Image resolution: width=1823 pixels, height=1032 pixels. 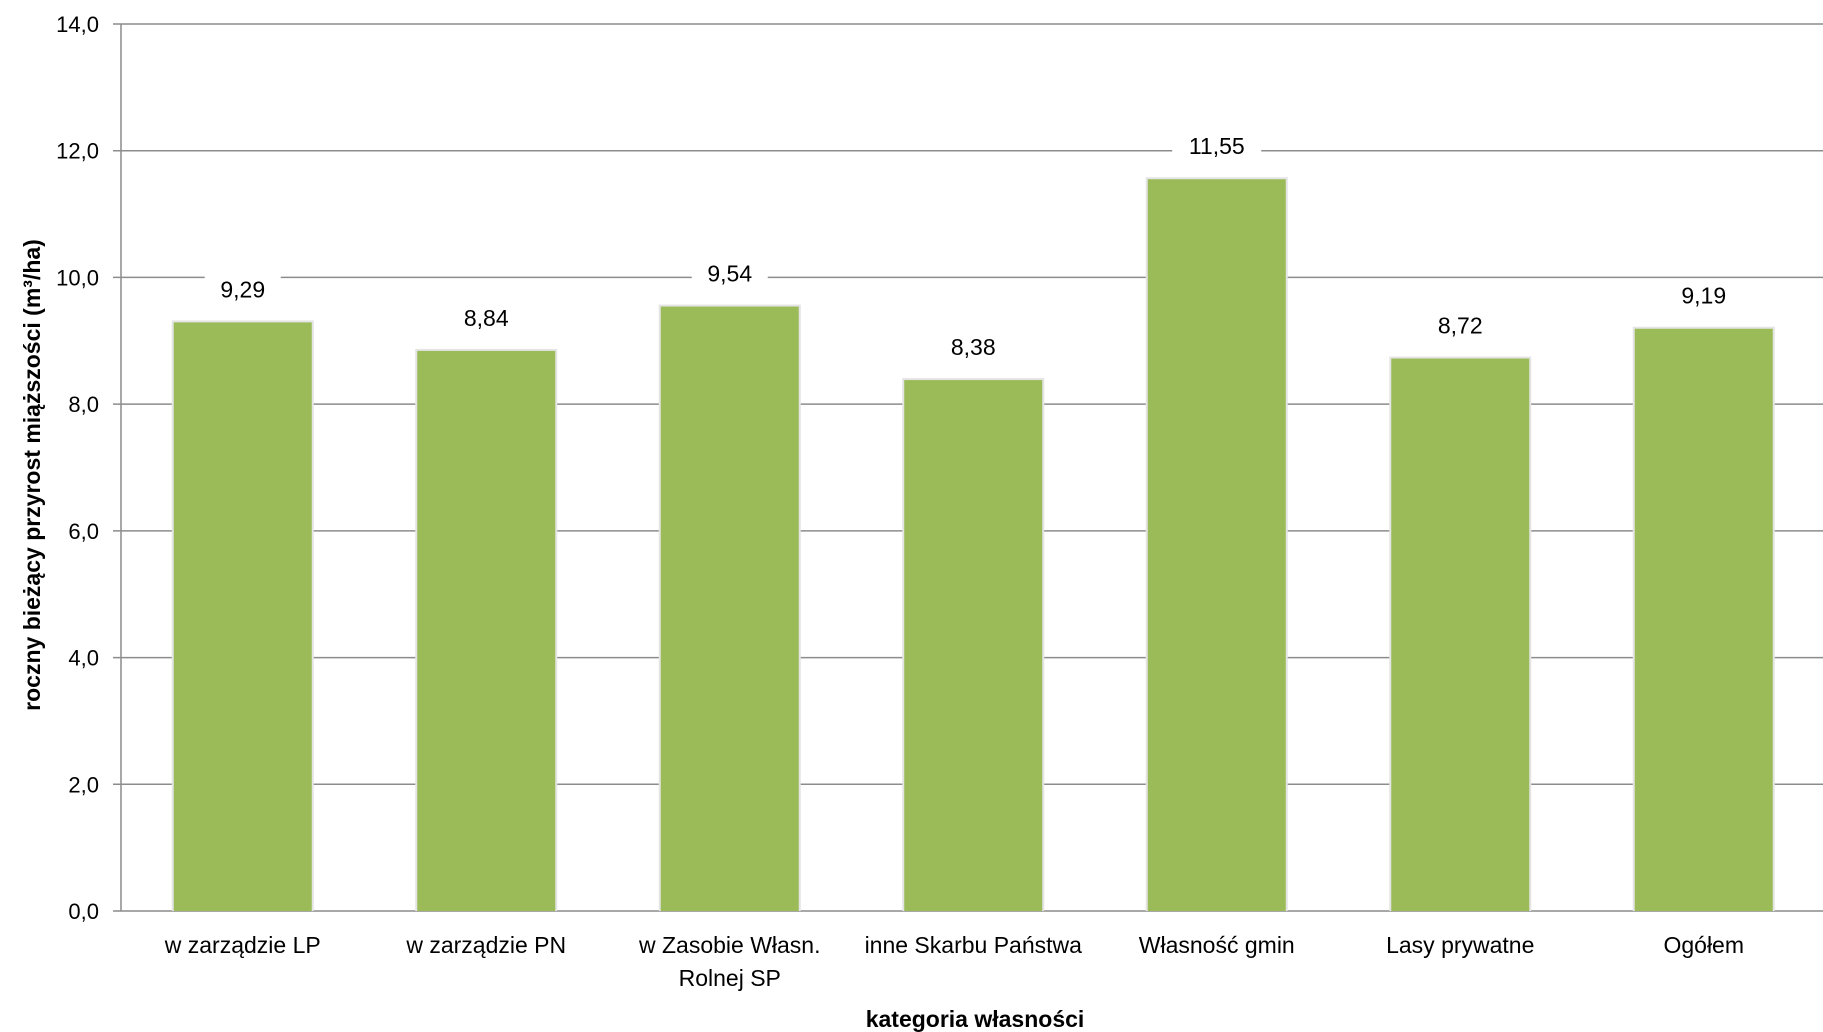 What do you see at coordinates (242, 945) in the screenshot?
I see `x-category-label: w zarządzie LP` at bounding box center [242, 945].